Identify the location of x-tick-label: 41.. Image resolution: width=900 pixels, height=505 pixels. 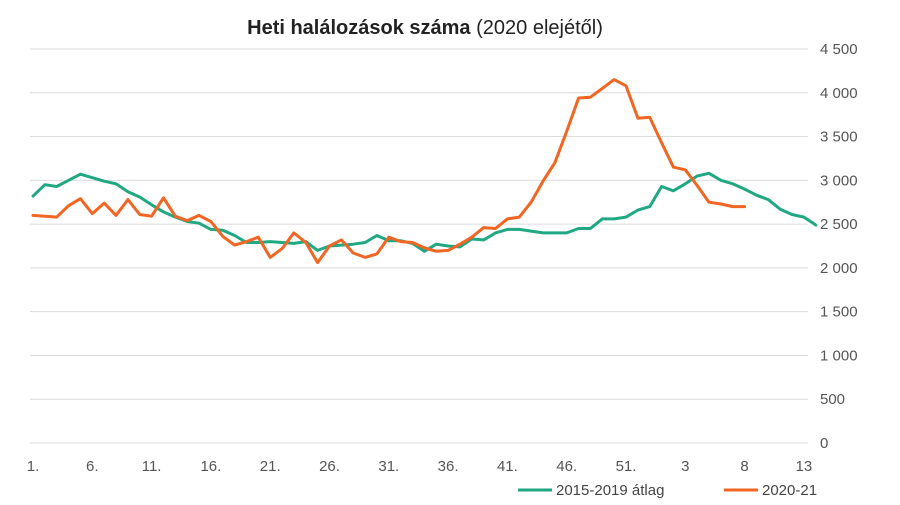
(507, 466).